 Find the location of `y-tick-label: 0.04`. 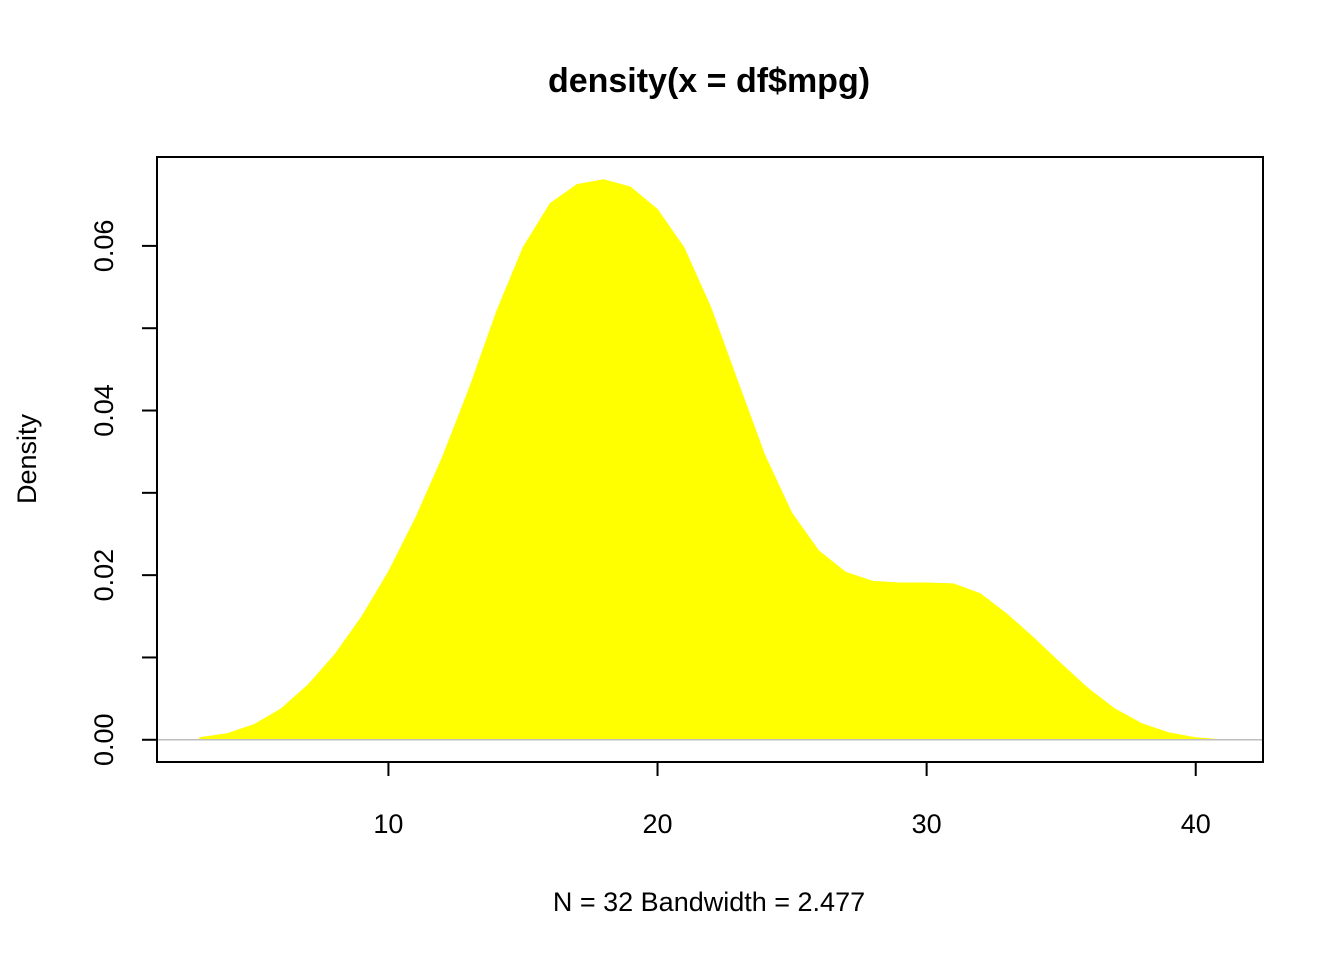

y-tick-label: 0.04 is located at coordinates (104, 410).